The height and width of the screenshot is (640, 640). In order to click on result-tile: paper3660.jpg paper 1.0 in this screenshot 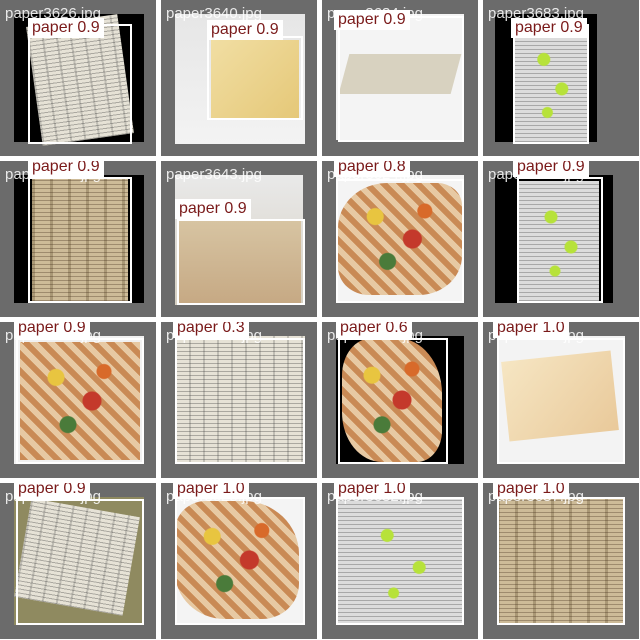, I will do `click(561, 400)`.